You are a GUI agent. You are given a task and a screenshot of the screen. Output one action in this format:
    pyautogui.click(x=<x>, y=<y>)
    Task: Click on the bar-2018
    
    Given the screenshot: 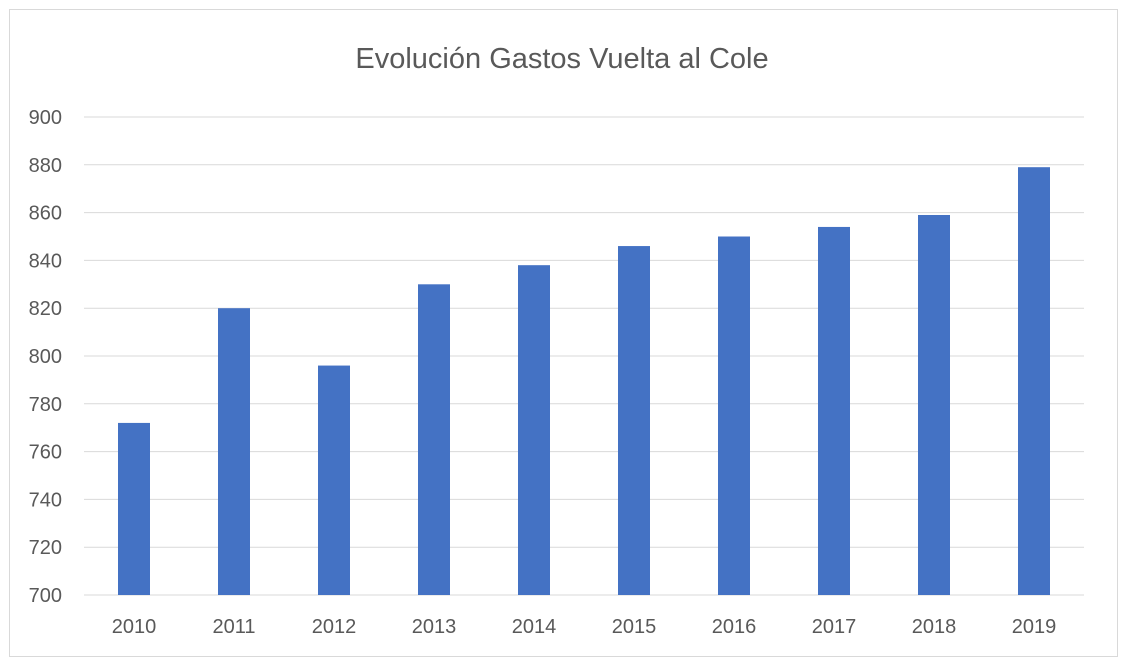 What is the action you would take?
    pyautogui.click(x=934, y=405)
    